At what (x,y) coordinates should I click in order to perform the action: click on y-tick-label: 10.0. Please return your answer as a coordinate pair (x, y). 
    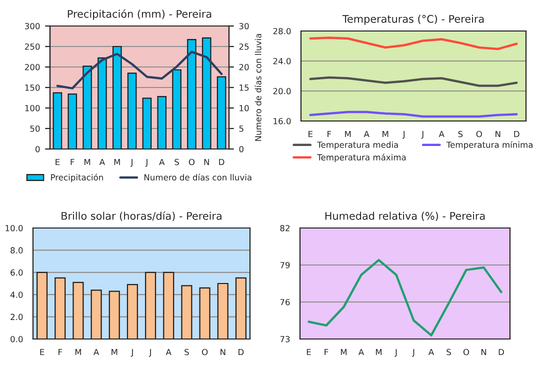
    Looking at the image, I should click on (14, 228).